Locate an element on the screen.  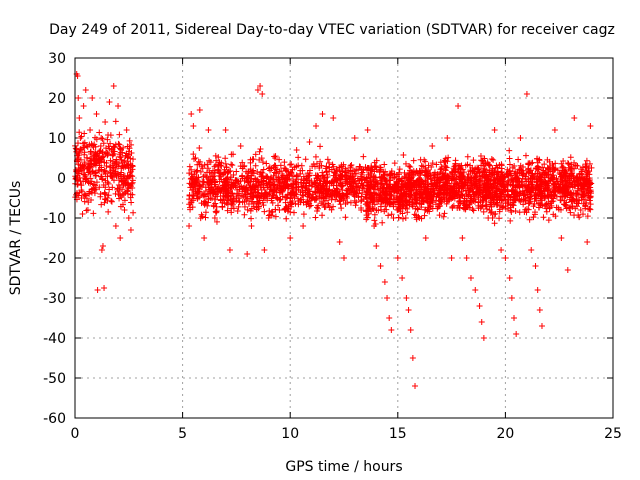
y-tick-label: 10 is located at coordinates (57, 139).